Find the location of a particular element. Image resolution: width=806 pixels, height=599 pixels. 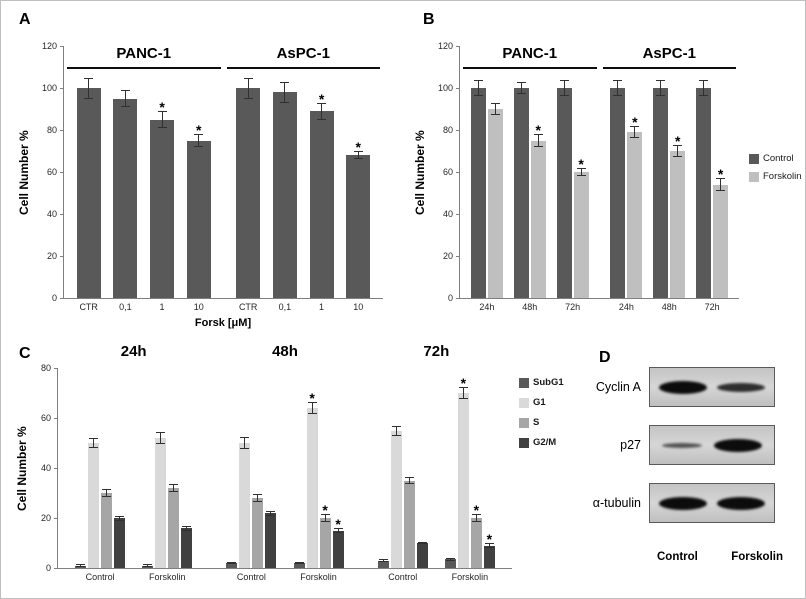

legend-label: Forskolin is located at coordinates (782, 176).